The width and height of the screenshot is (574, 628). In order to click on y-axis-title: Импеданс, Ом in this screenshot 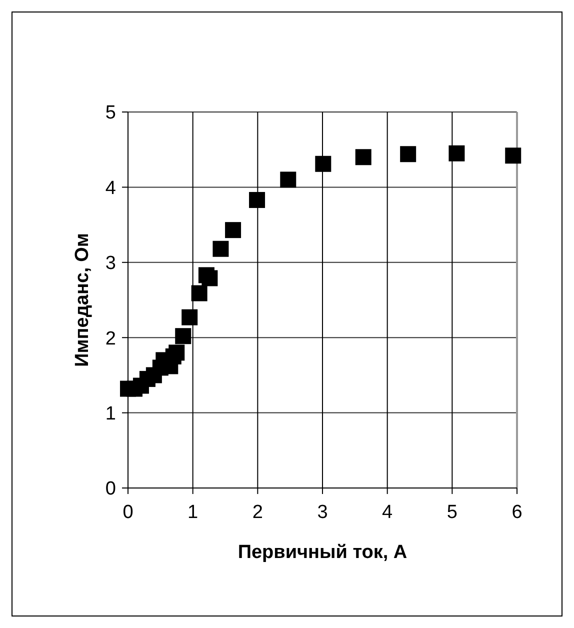, I will do `click(82, 300)`.